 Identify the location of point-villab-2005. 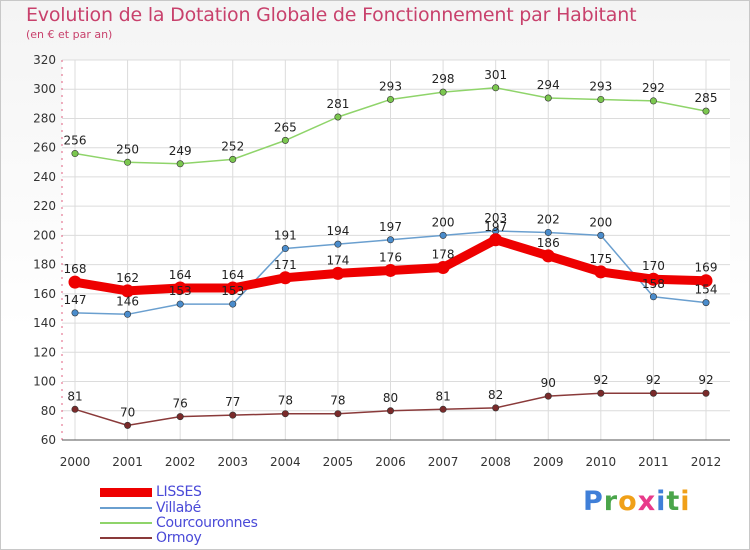
(338, 244).